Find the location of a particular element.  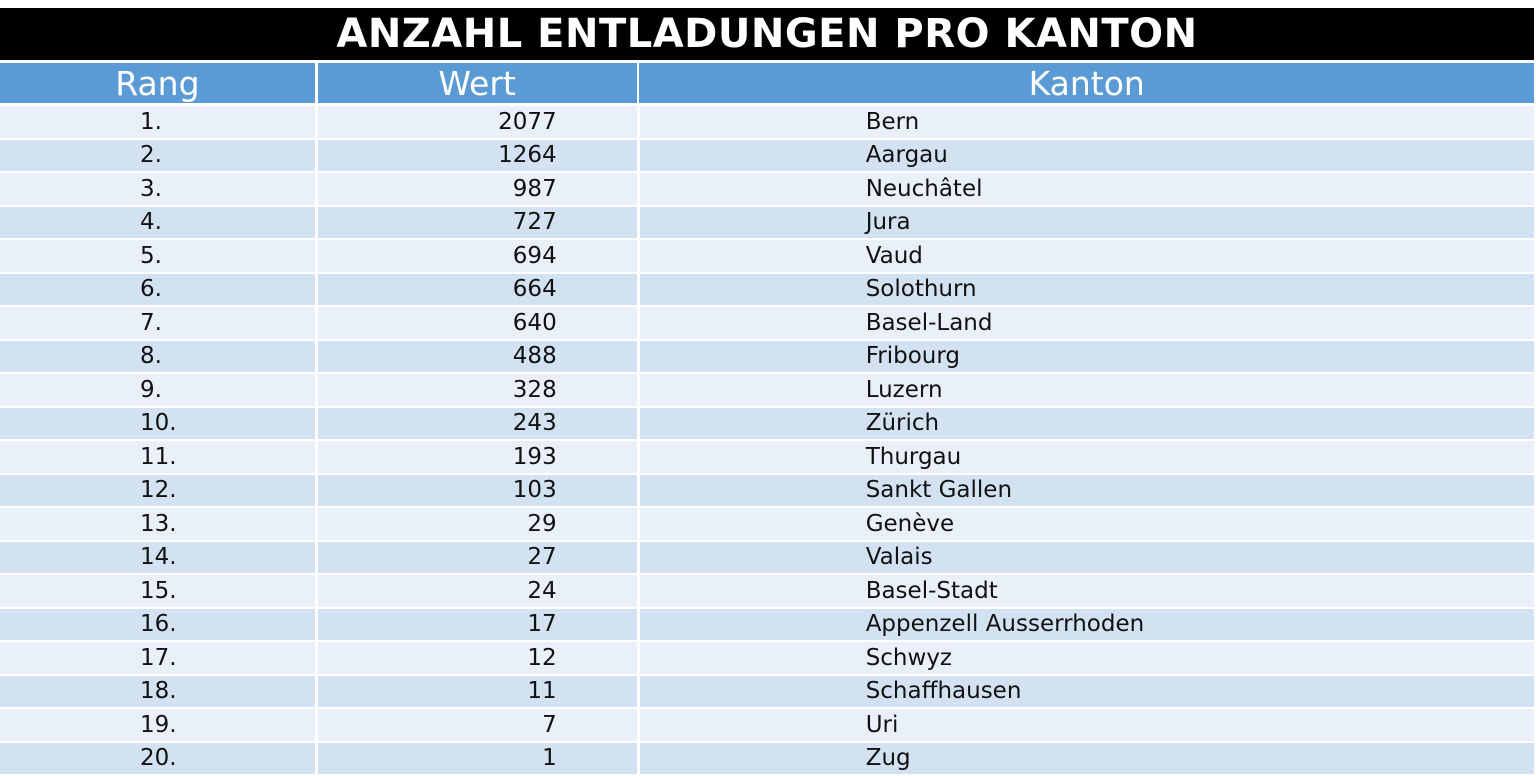

cell-kanton: Schaffhausen is located at coordinates (1086, 691).